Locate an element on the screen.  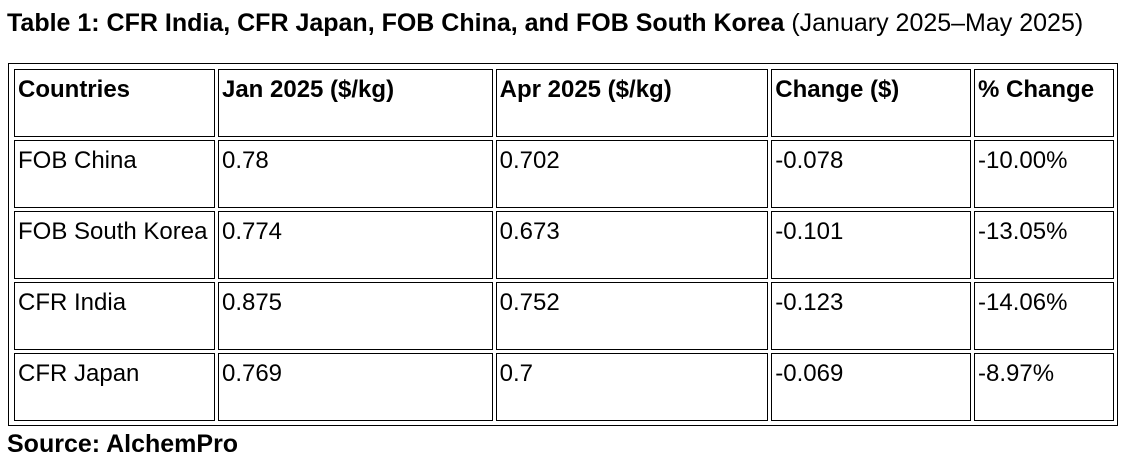
cell-country: FOB South Korea is located at coordinates (114, 245).